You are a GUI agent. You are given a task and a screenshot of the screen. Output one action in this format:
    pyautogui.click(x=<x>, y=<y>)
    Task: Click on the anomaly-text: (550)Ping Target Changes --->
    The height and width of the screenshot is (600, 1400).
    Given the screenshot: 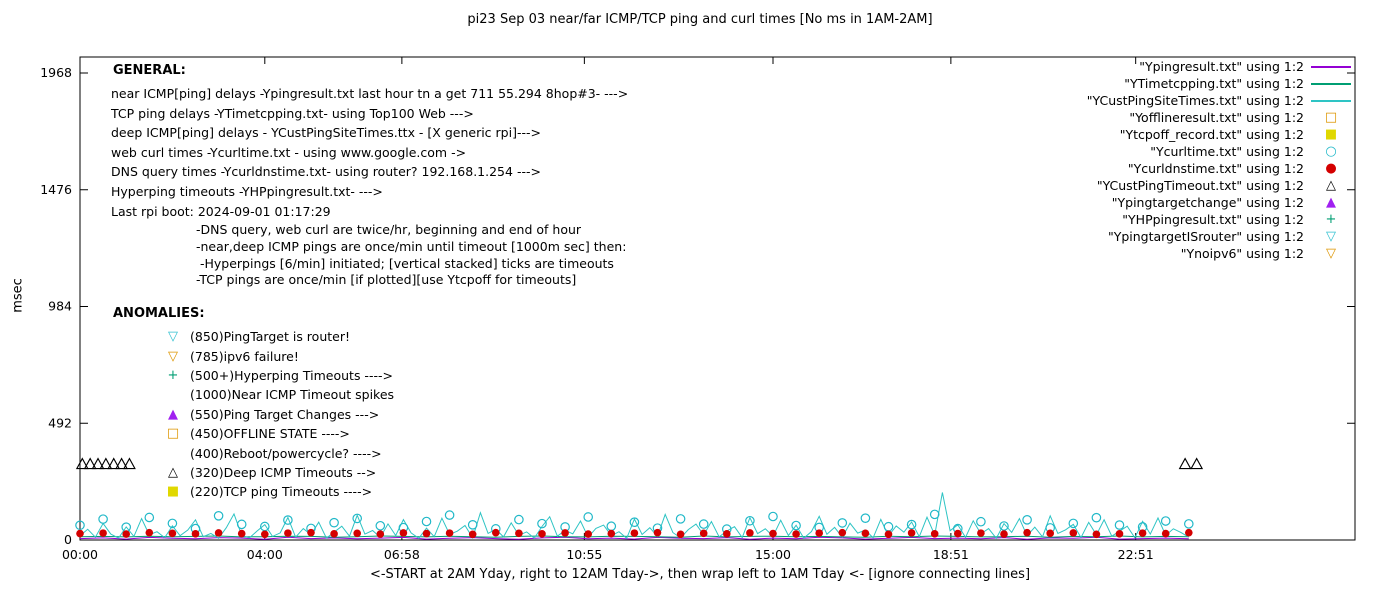 What is the action you would take?
    pyautogui.click(x=285, y=414)
    